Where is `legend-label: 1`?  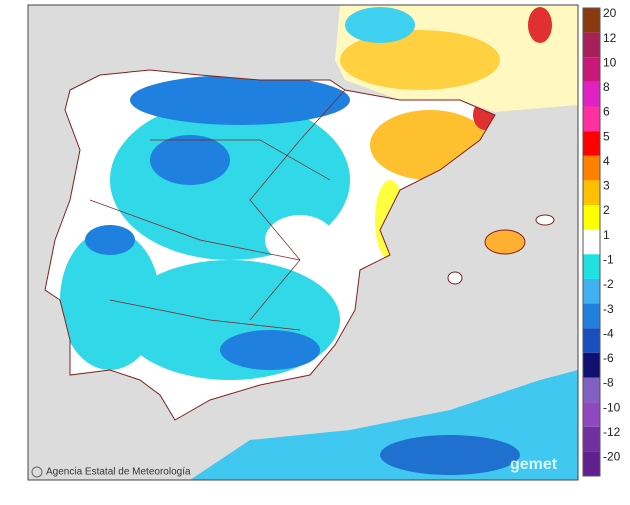 legend-label: 1 is located at coordinates (606, 235).